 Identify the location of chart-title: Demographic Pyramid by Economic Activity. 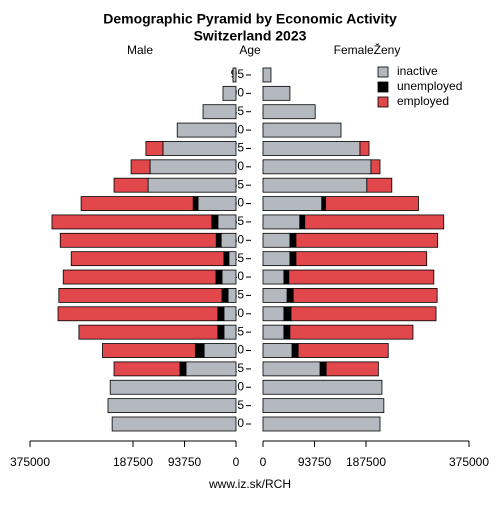
(250, 19).